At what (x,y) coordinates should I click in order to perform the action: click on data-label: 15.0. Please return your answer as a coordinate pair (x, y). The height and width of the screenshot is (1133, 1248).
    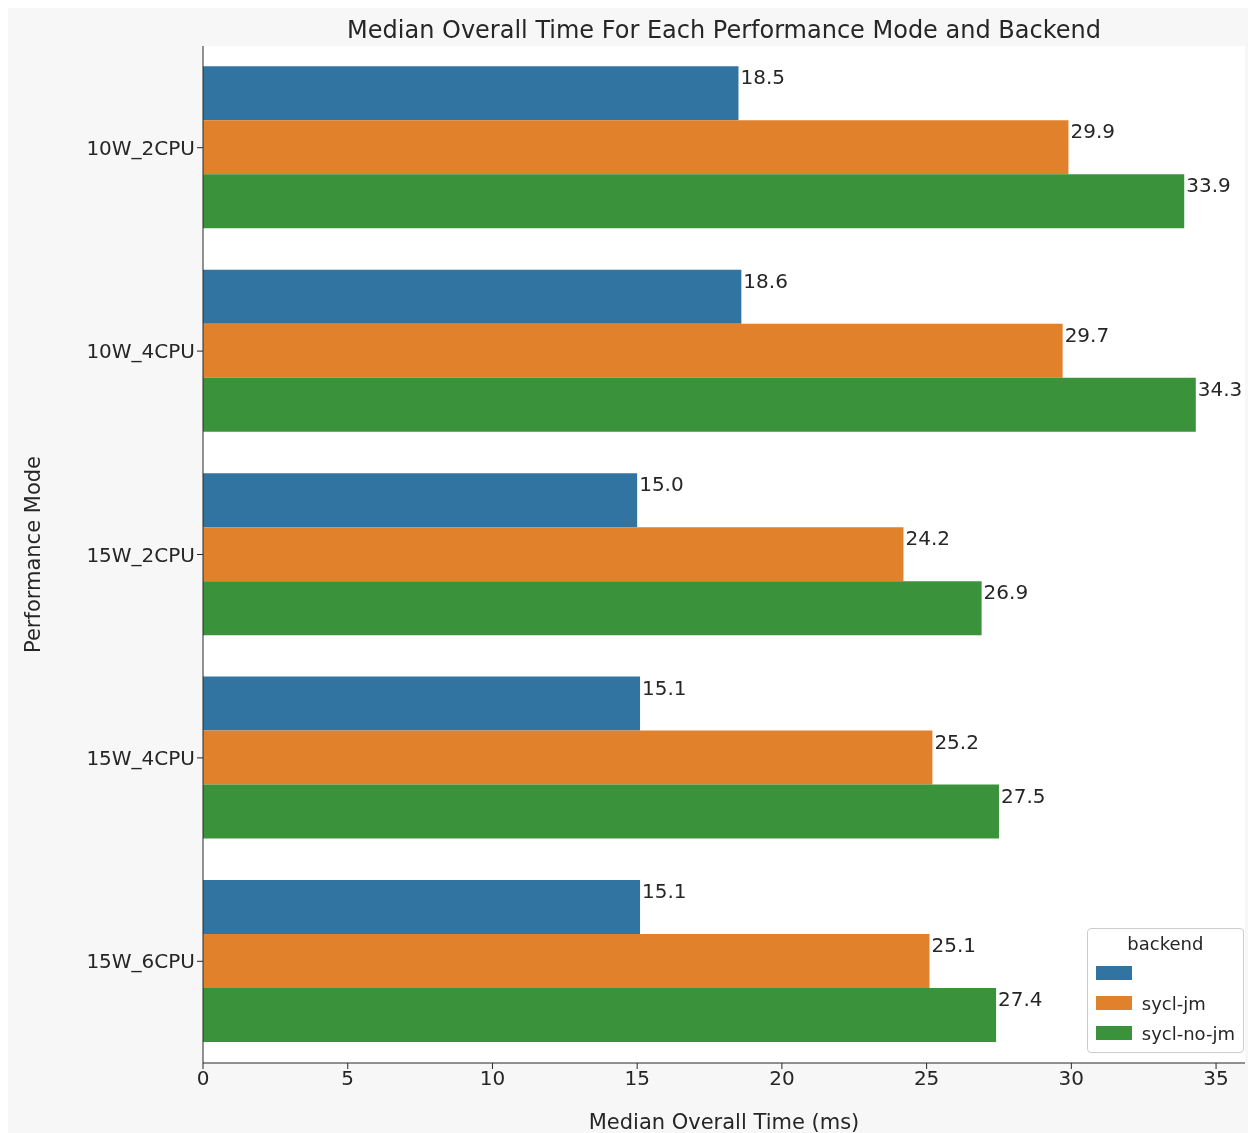
    Looking at the image, I should click on (661, 484).